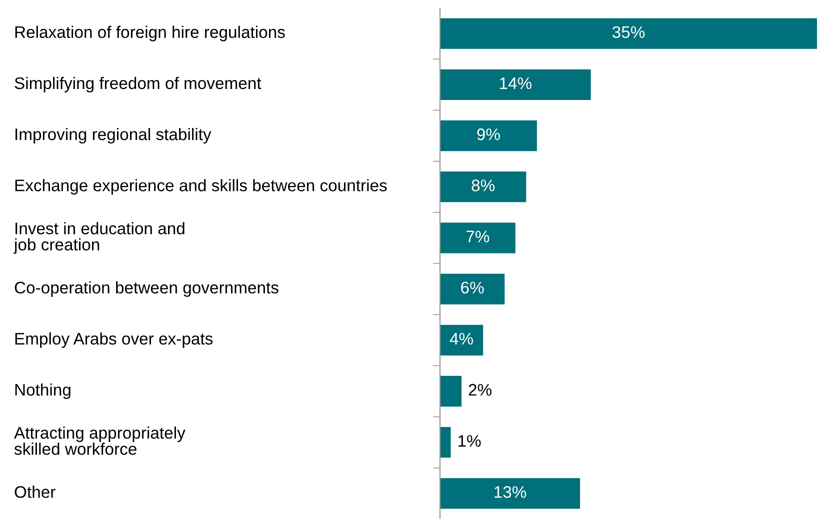 Image resolution: width=823 pixels, height=519 pixels. I want to click on y-tick-label: Relaxation of foreign hire regulations, so click(150, 34).